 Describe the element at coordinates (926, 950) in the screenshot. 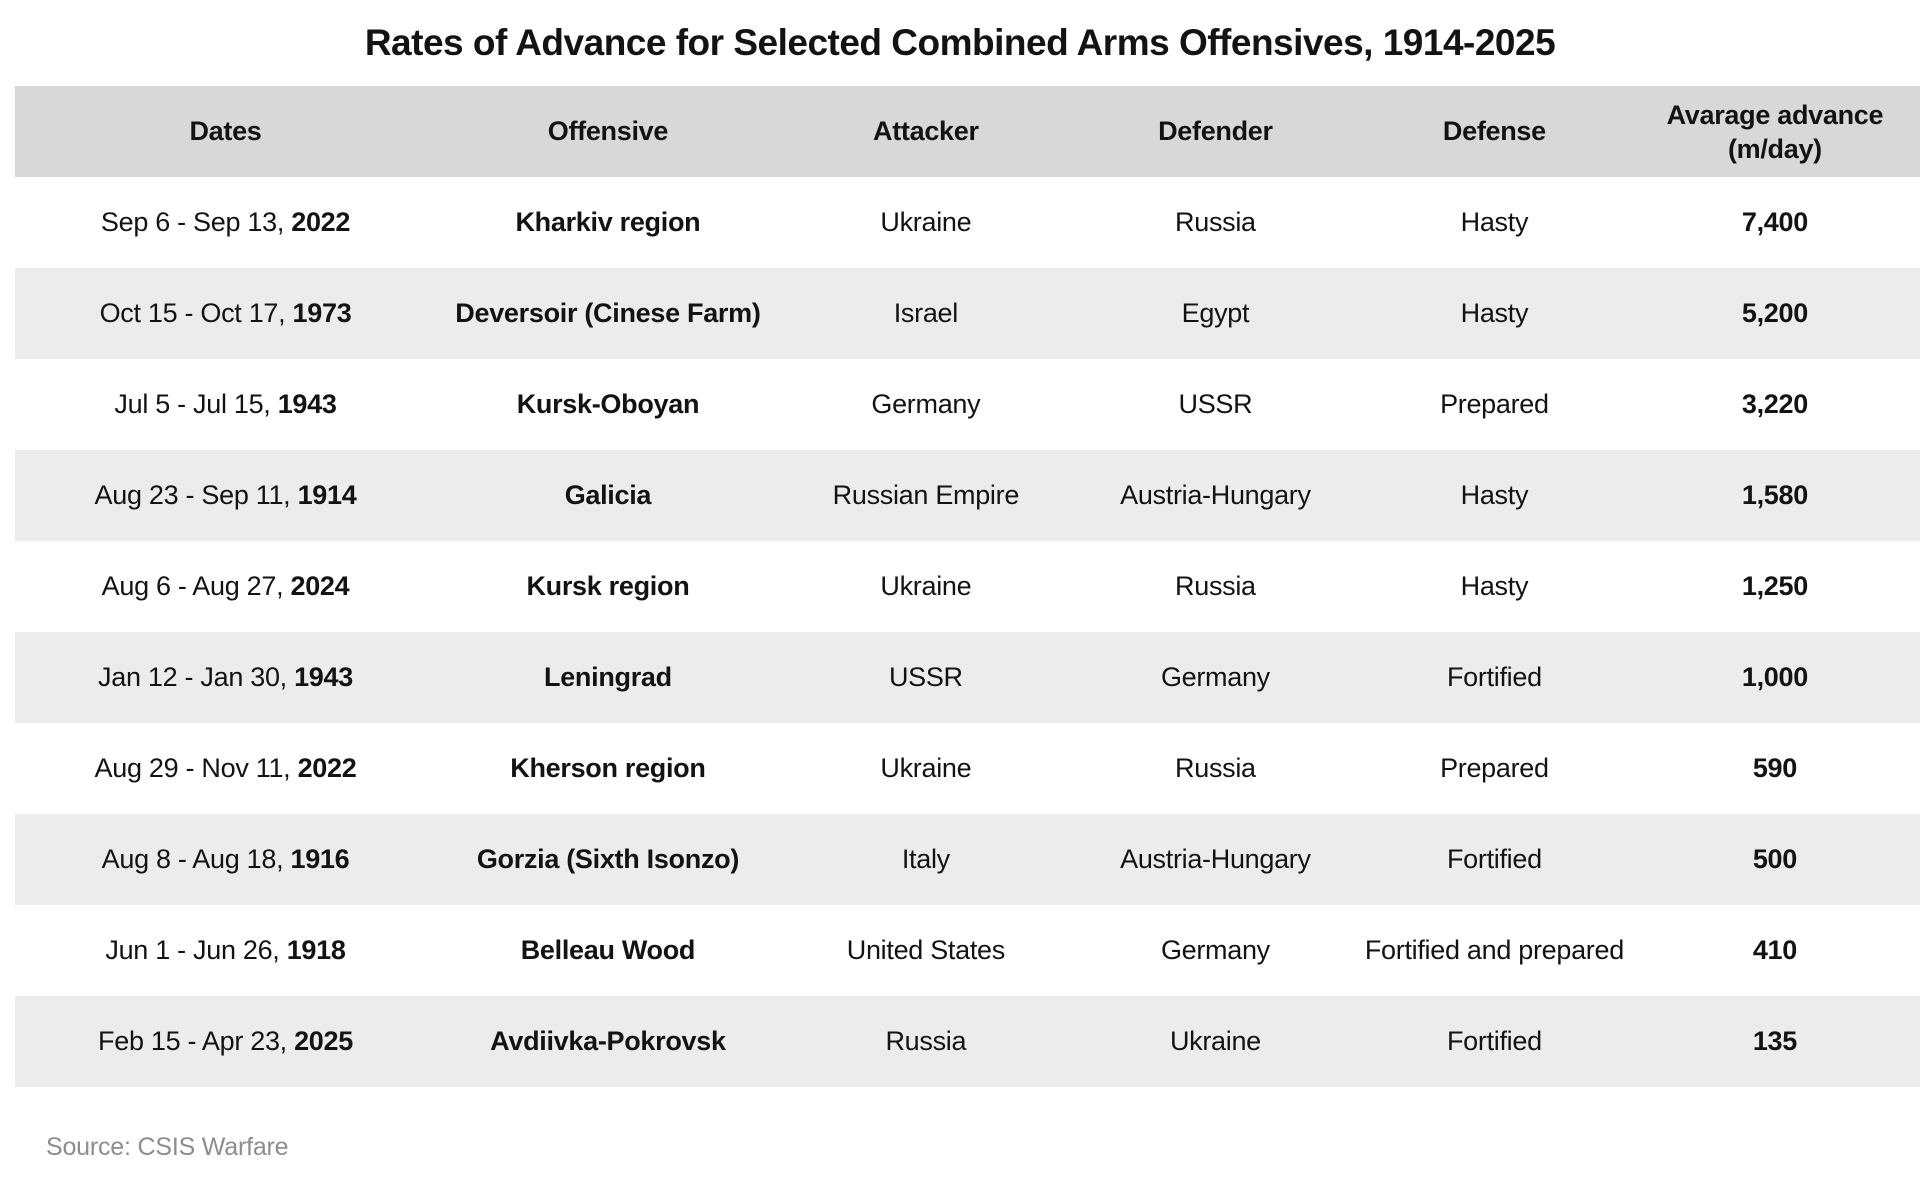

I see `cell-attacker: United States` at that location.